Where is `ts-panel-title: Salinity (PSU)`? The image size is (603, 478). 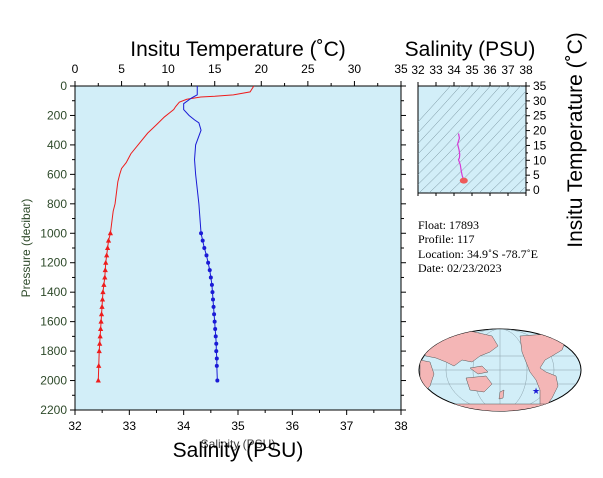 ts-panel-title: Salinity (PSU) is located at coordinates (470, 49).